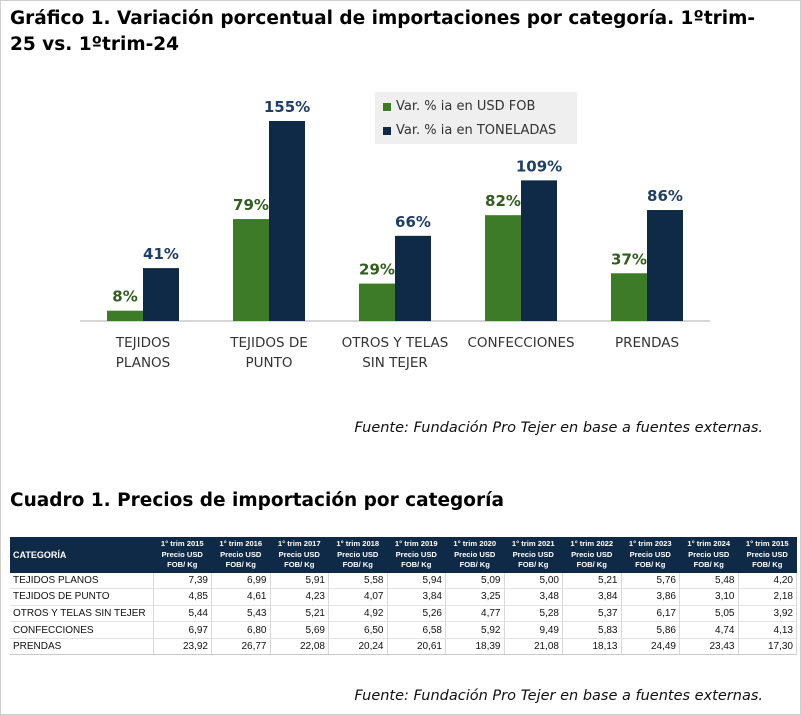  I want to click on table-cell: 5,37, so click(592, 614).